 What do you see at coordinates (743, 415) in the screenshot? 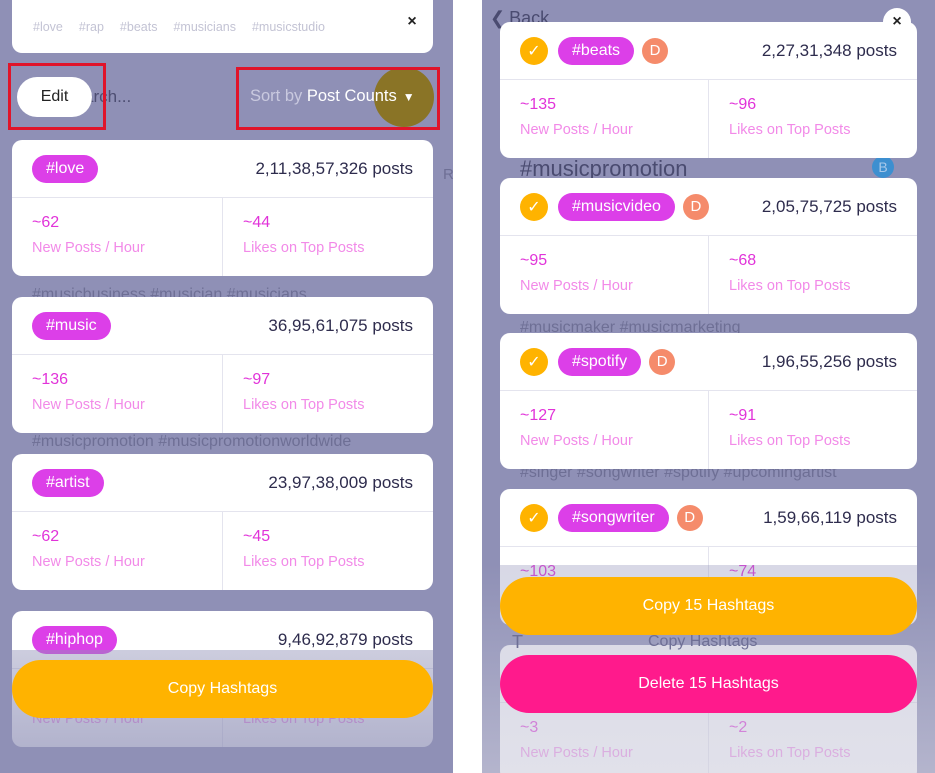
I see `stat-value: ~91` at bounding box center [743, 415].